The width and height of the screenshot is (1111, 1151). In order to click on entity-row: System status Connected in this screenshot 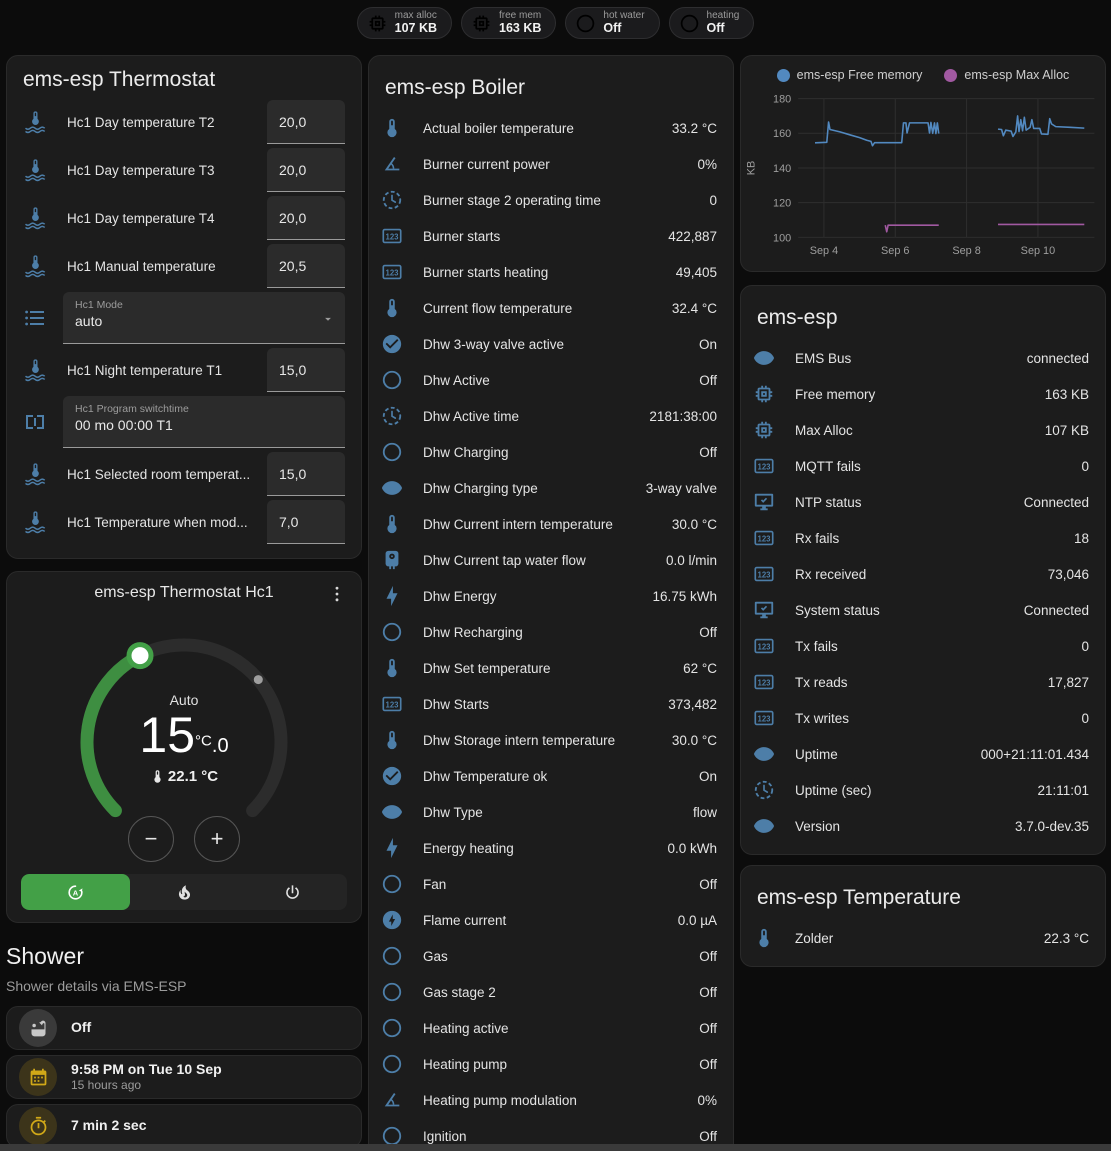, I will do `click(923, 610)`.